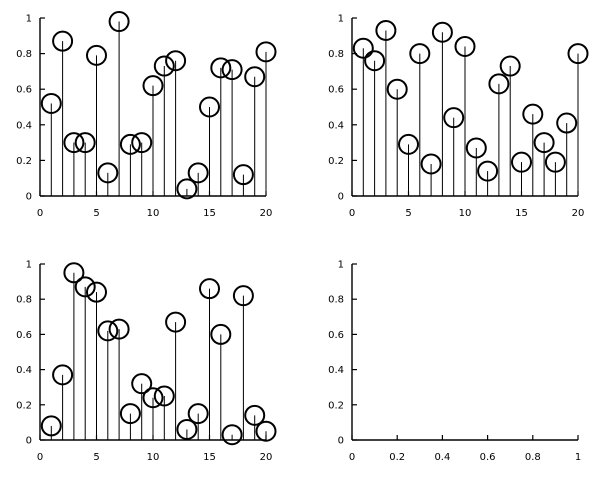 This screenshot has width=612, height=486. I want to click on x-tick-label: 0.2, so click(397, 457).